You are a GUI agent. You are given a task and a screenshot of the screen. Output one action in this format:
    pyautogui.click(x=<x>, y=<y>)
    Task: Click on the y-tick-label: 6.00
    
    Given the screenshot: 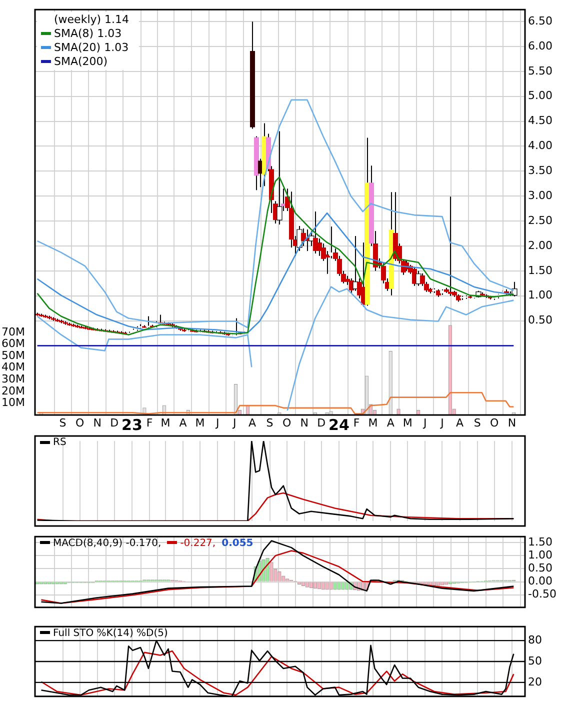 What is the action you would take?
    pyautogui.click(x=540, y=45)
    